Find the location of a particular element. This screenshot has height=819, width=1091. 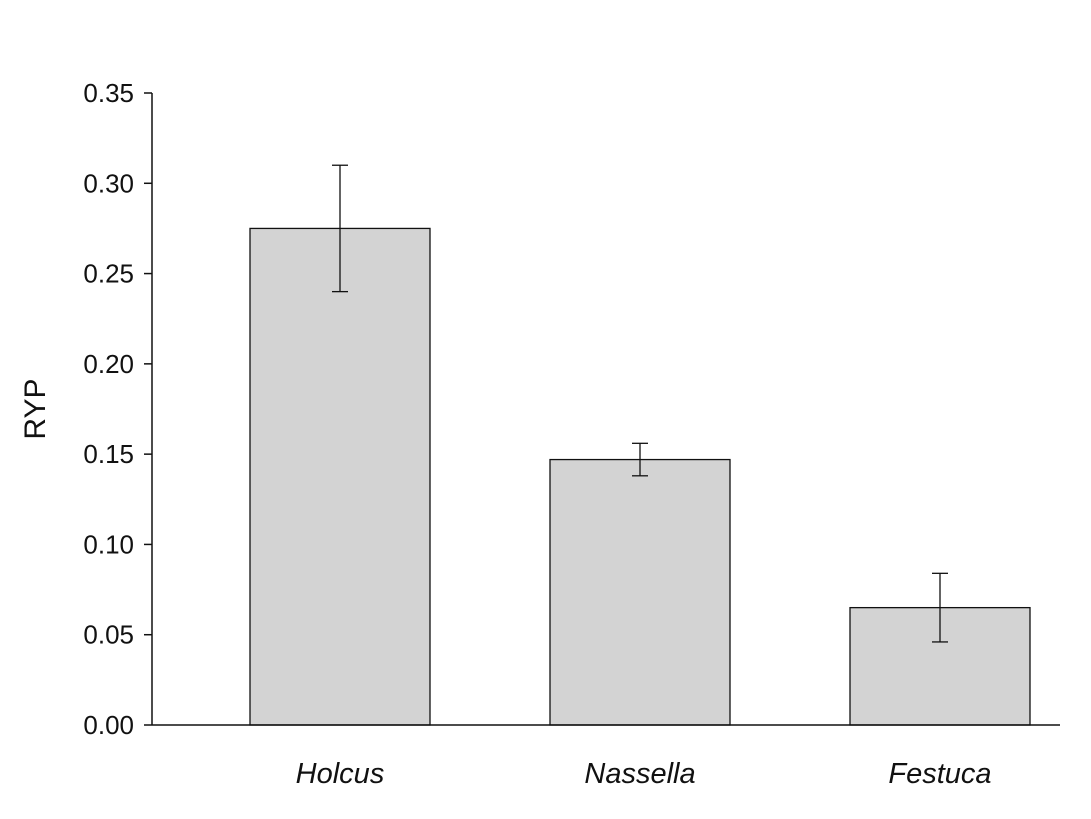

bar-nassella is located at coordinates (640, 592).